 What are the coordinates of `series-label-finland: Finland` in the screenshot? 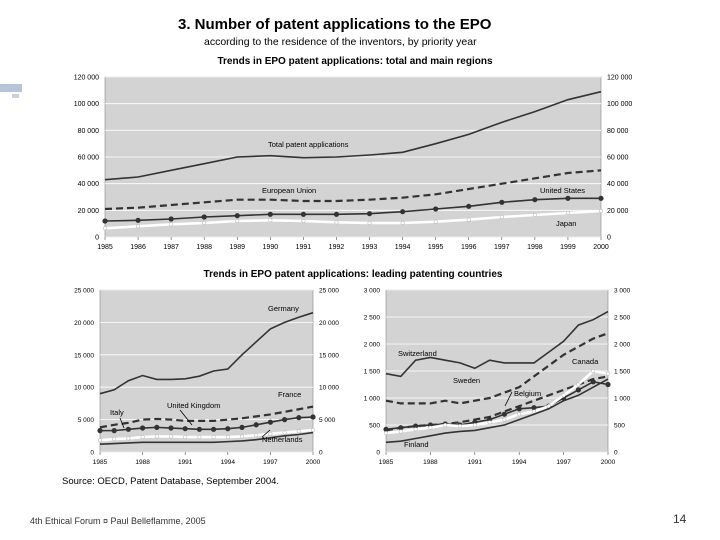 It's located at (416, 444).